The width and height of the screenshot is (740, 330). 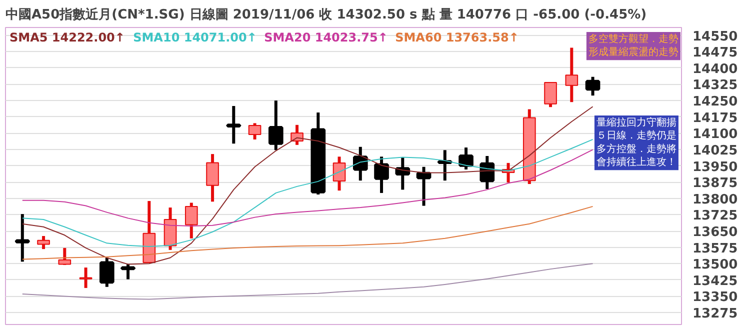 I want to click on y-tick-label: 13950, so click(x=715, y=167).